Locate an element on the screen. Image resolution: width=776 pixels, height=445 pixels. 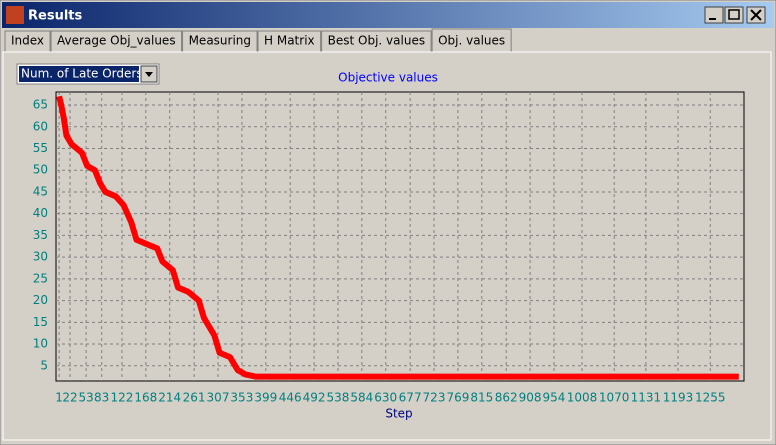
window-controls is located at coordinates (735, 15).